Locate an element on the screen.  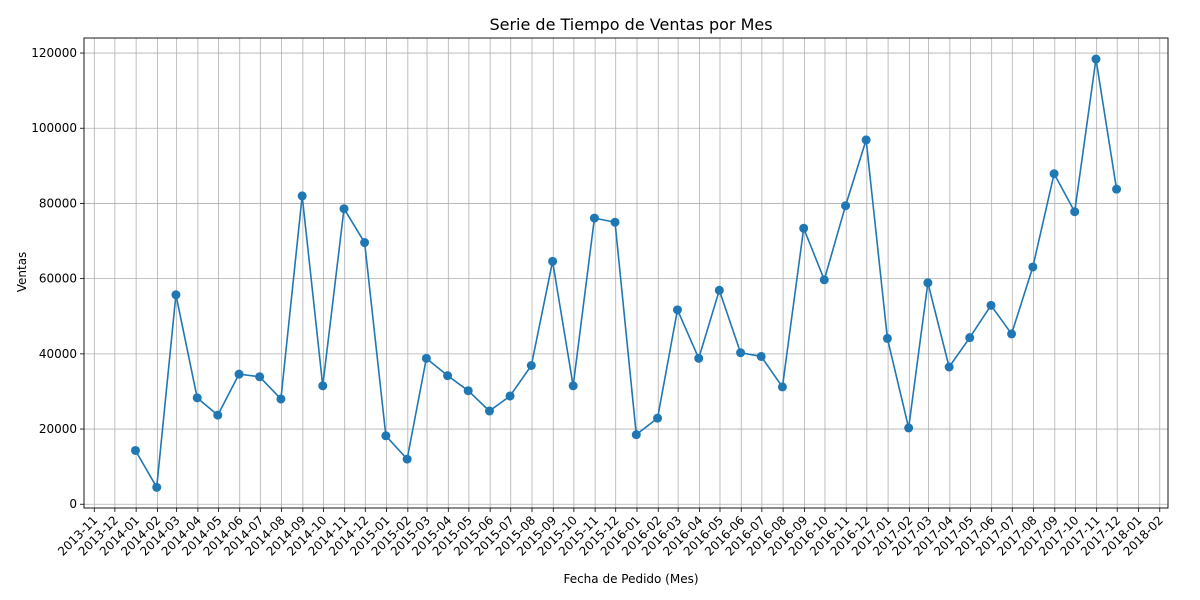
x-axis-label: Fecha de Pedido (Mes) is located at coordinates (630, 579).